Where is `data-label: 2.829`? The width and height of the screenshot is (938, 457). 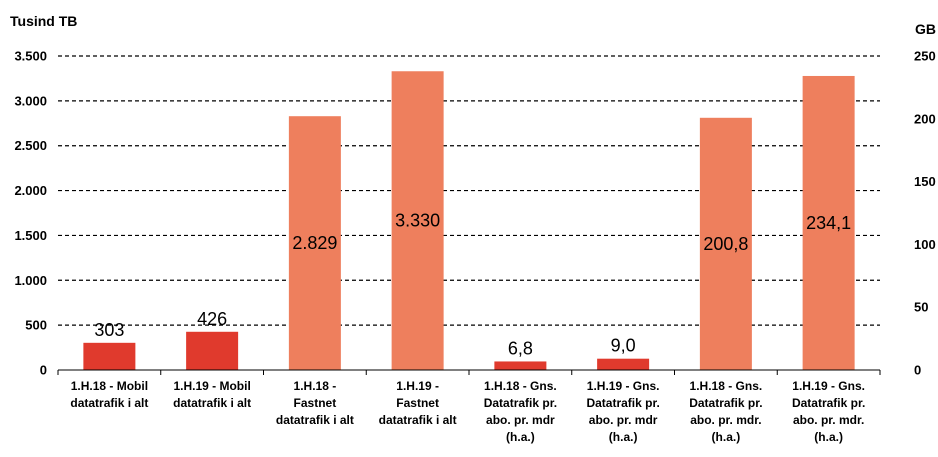
data-label: 2.829 is located at coordinates (314, 243).